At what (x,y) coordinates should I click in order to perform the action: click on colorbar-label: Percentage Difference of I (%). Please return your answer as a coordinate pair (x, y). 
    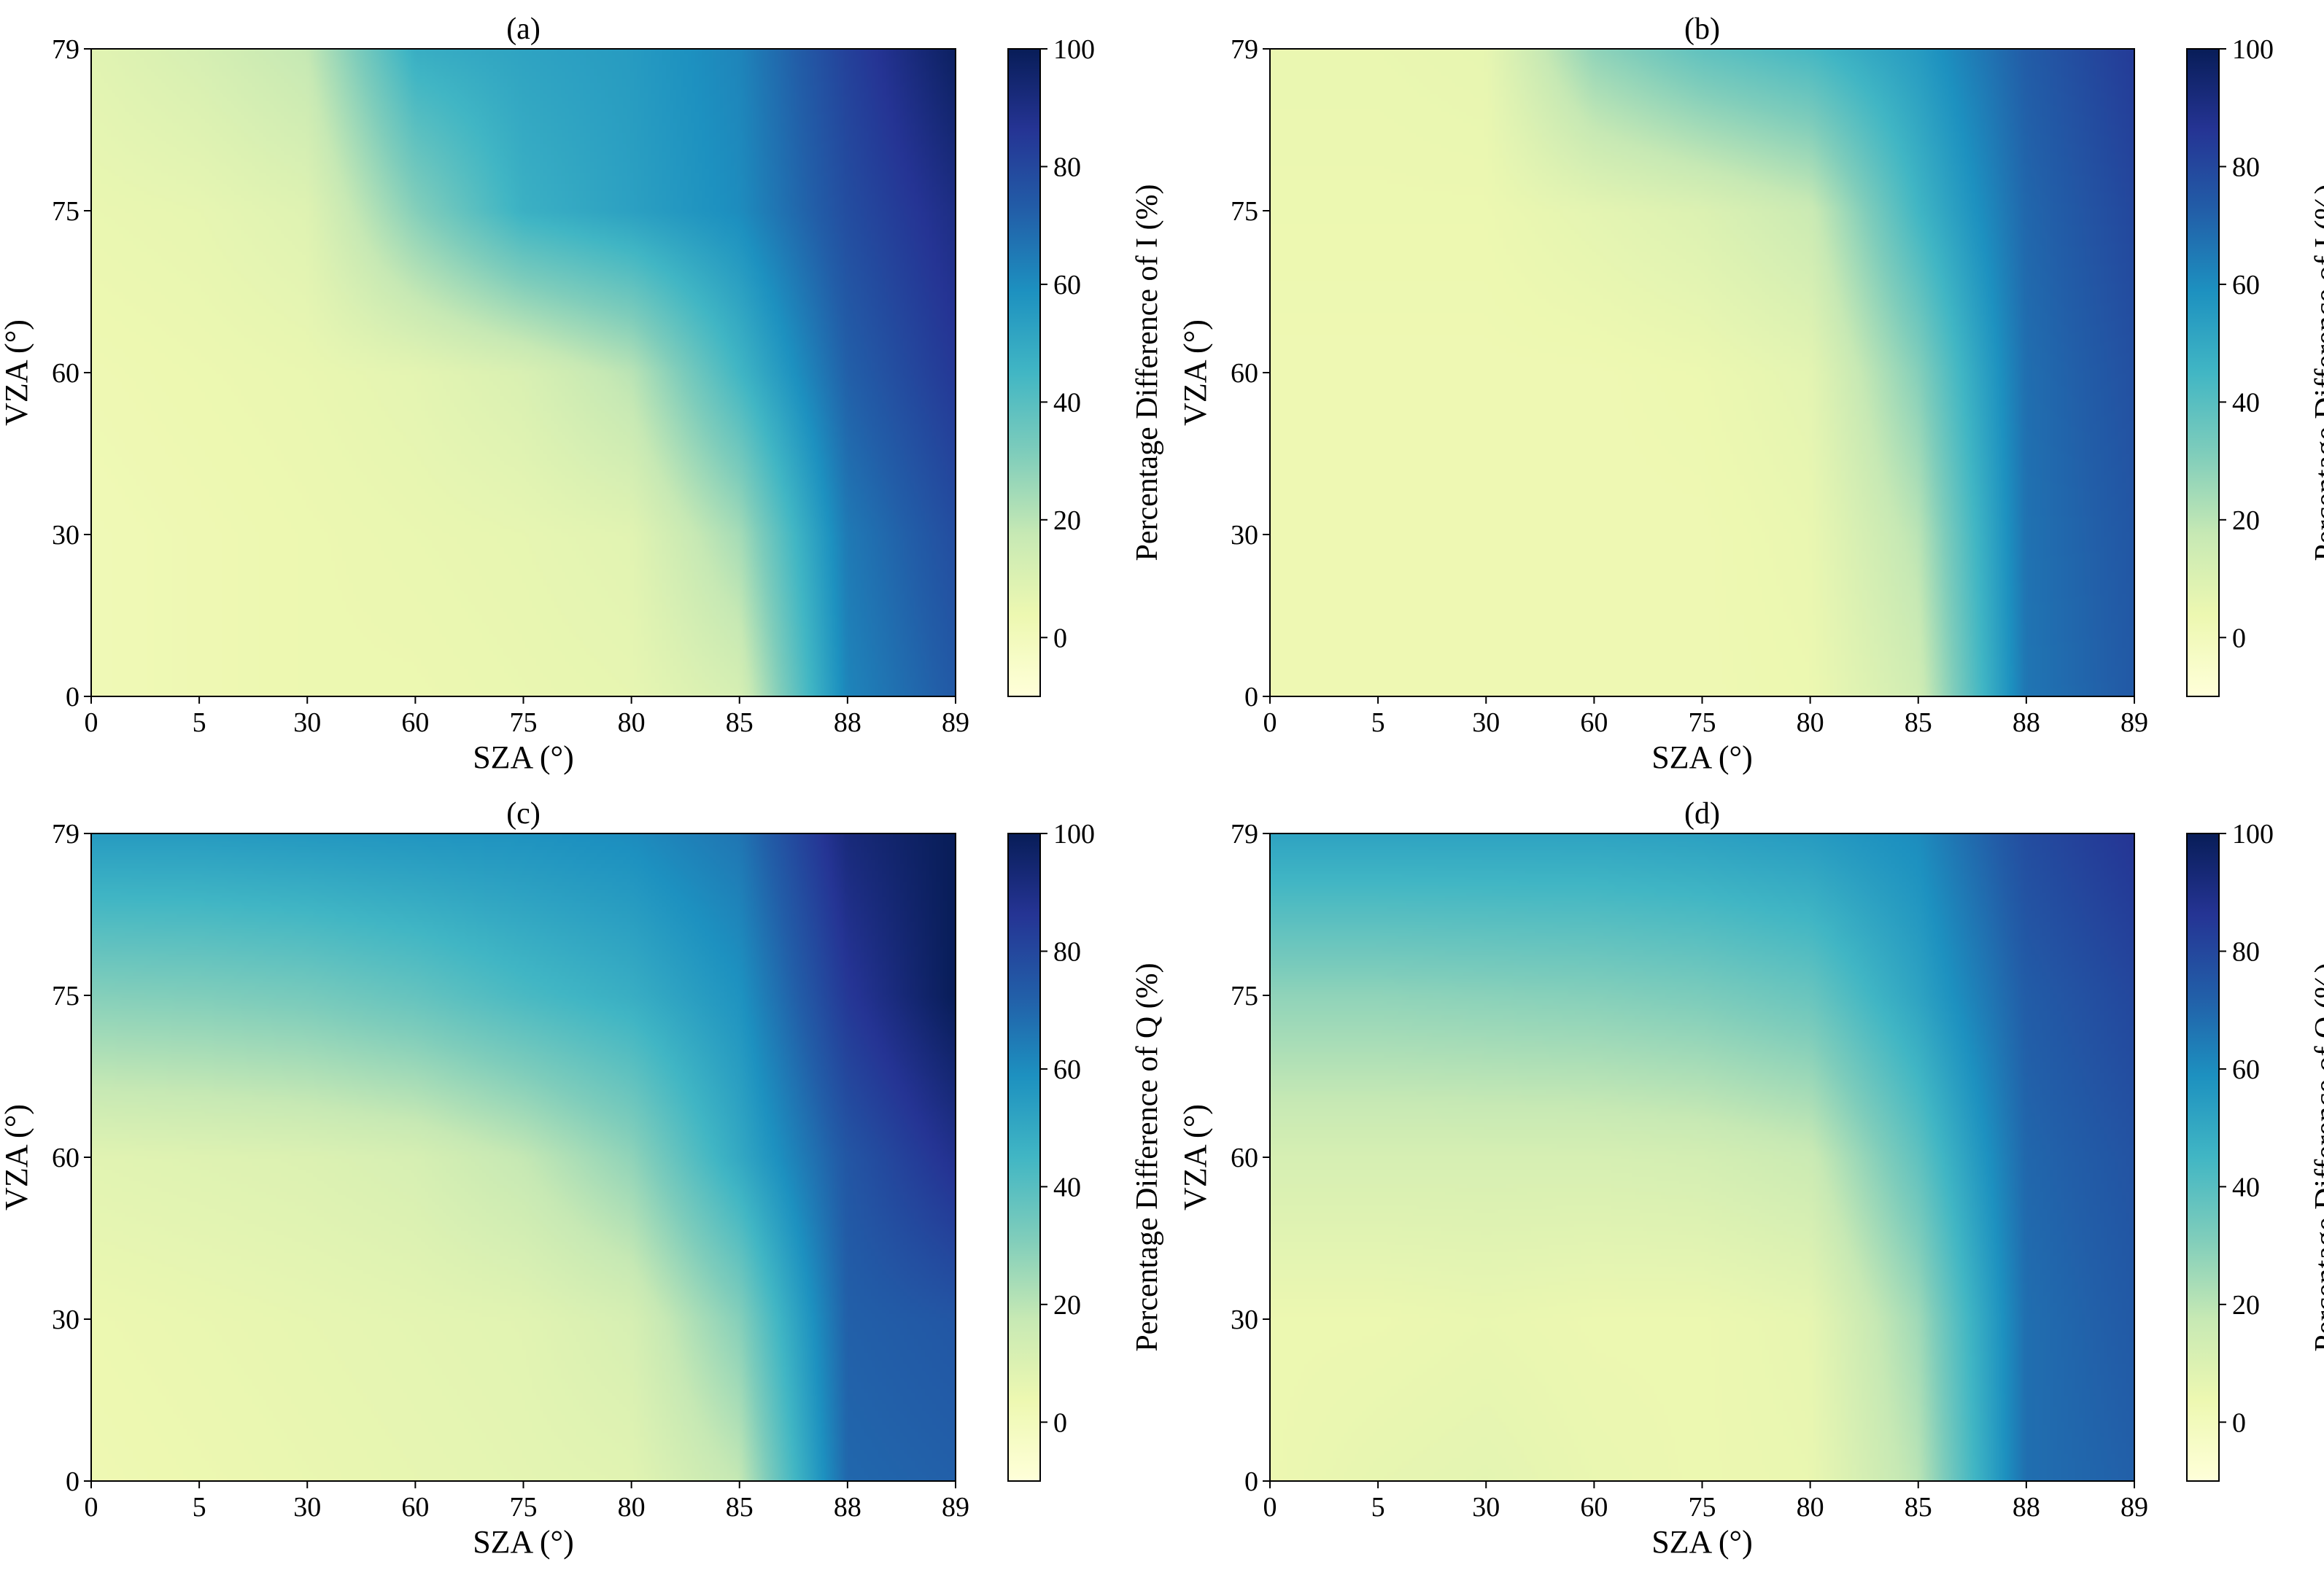
    Looking at the image, I should click on (2316, 373).